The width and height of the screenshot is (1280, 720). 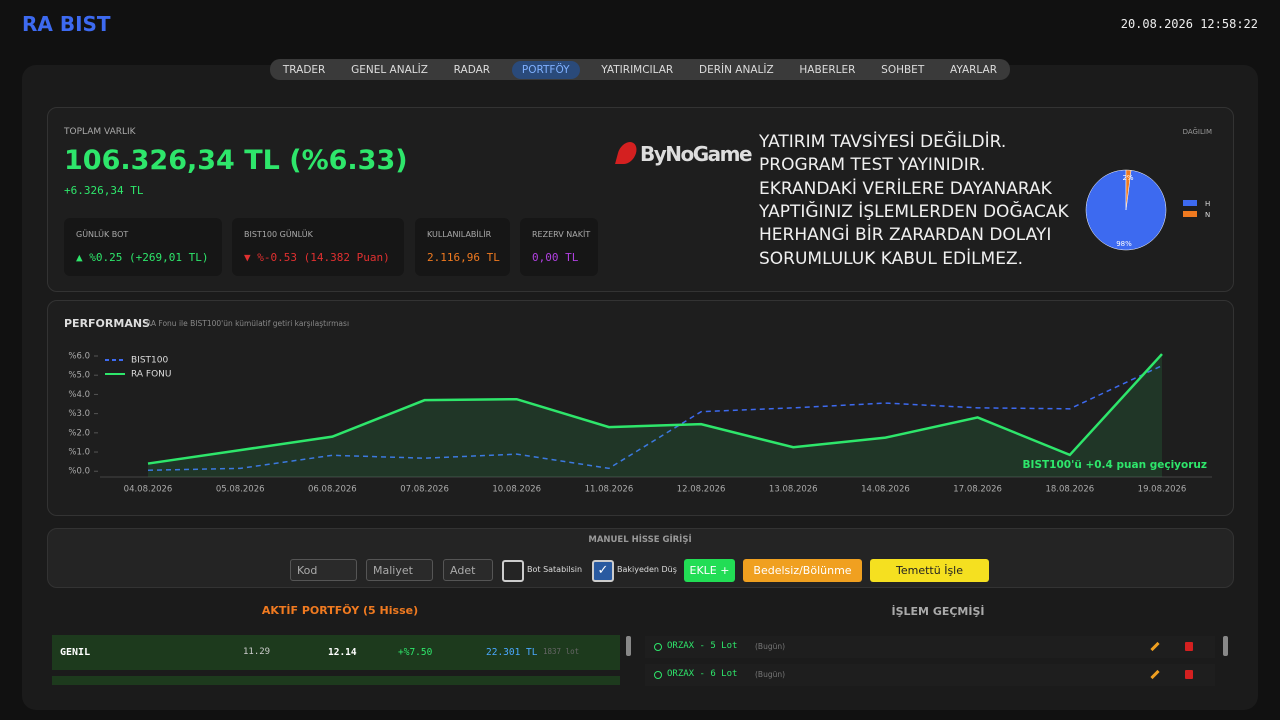 I want to click on add-button: EKLE +, so click(x=709, y=570).